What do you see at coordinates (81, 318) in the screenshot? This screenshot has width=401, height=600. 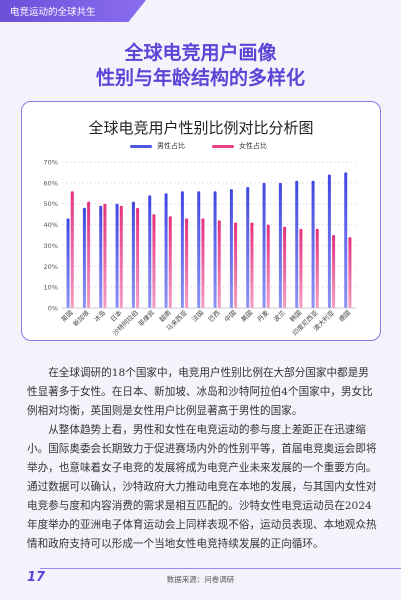 I see `x-tick-label: 新加坡` at bounding box center [81, 318].